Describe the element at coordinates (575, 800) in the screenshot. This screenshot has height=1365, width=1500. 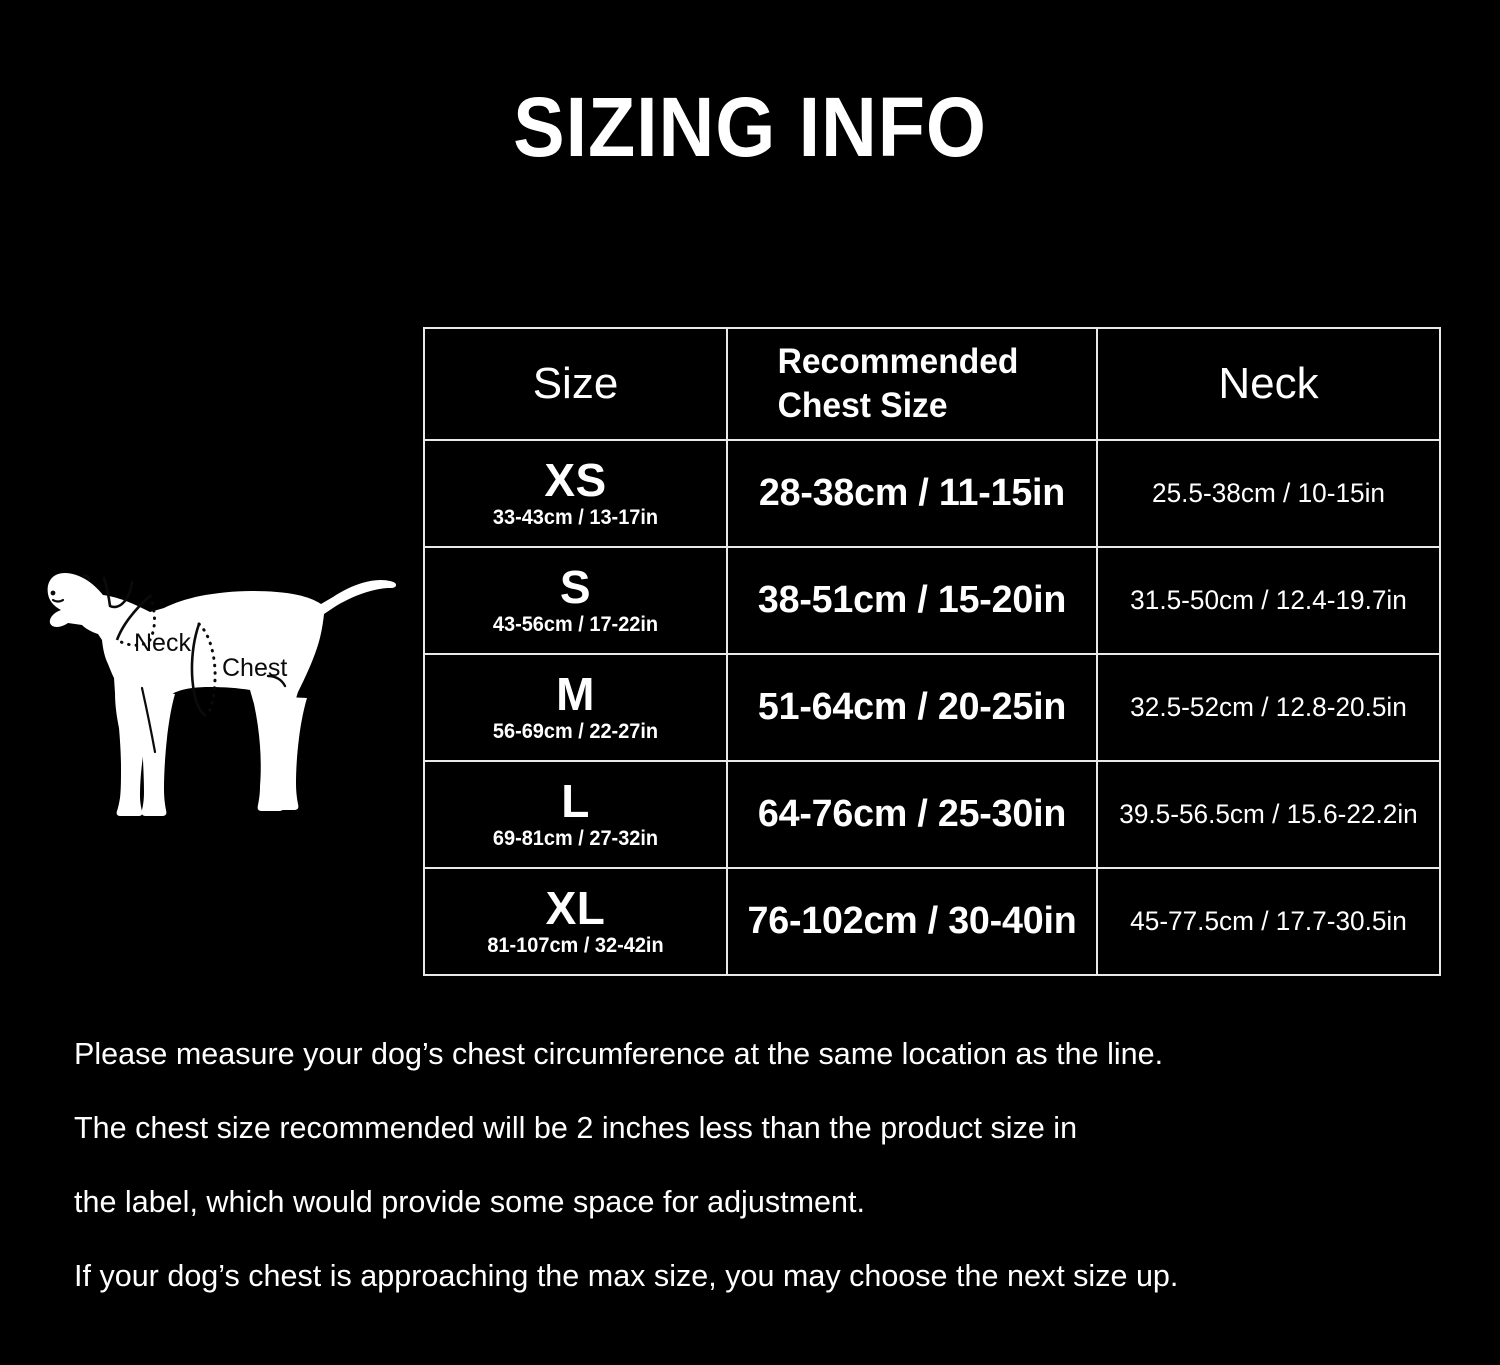
I see `size-letter: L` at that location.